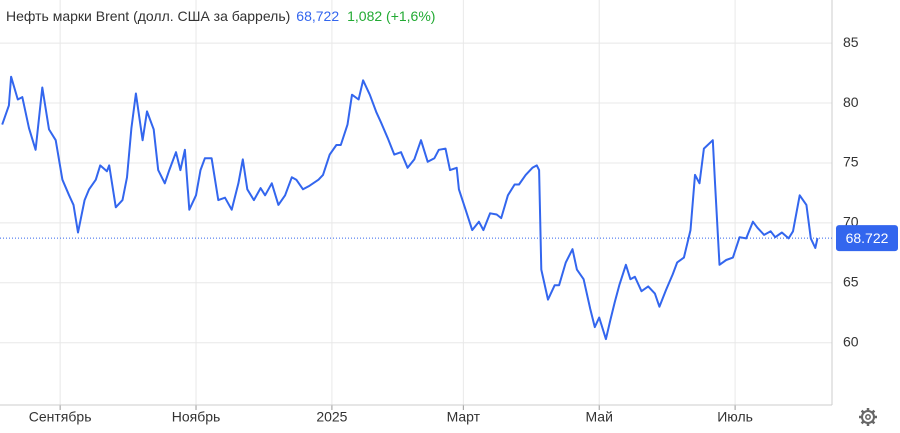  What do you see at coordinates (60, 417) in the screenshot?
I see `x-tick-label: Сентябрь` at bounding box center [60, 417].